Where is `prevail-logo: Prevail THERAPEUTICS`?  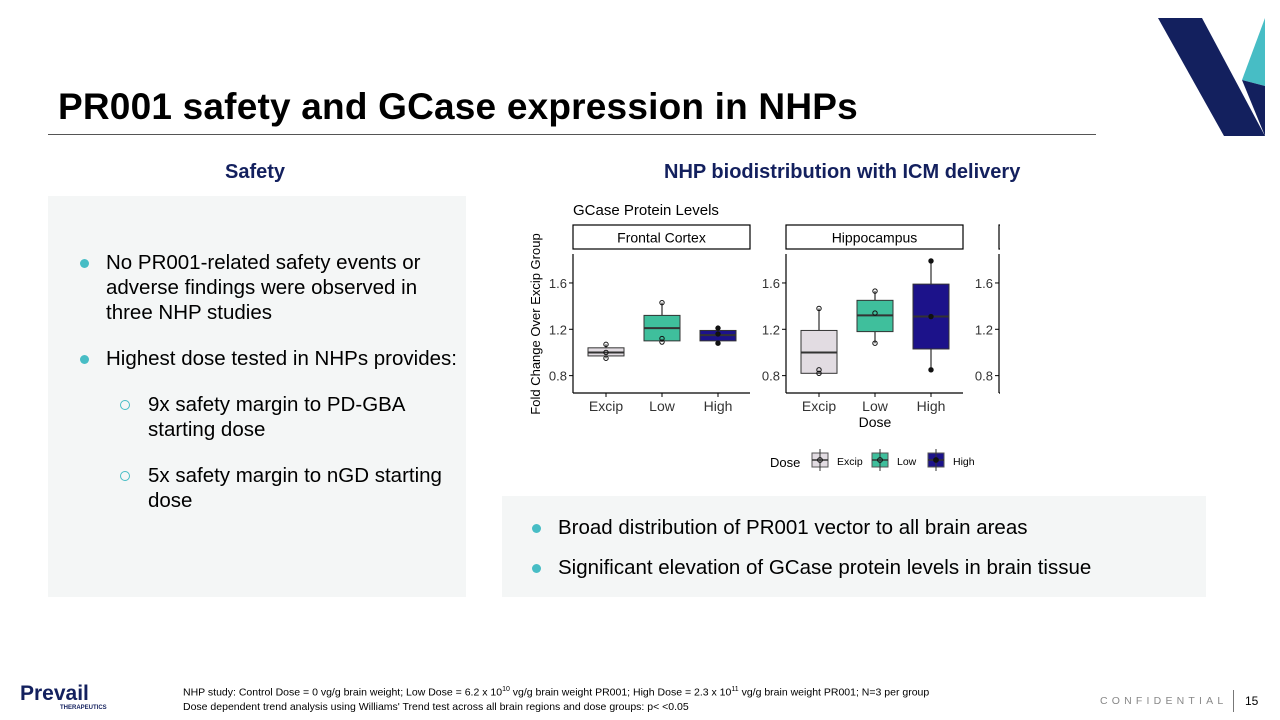
prevail-logo: Prevail THERAPEUTICS is located at coordinates (63, 696).